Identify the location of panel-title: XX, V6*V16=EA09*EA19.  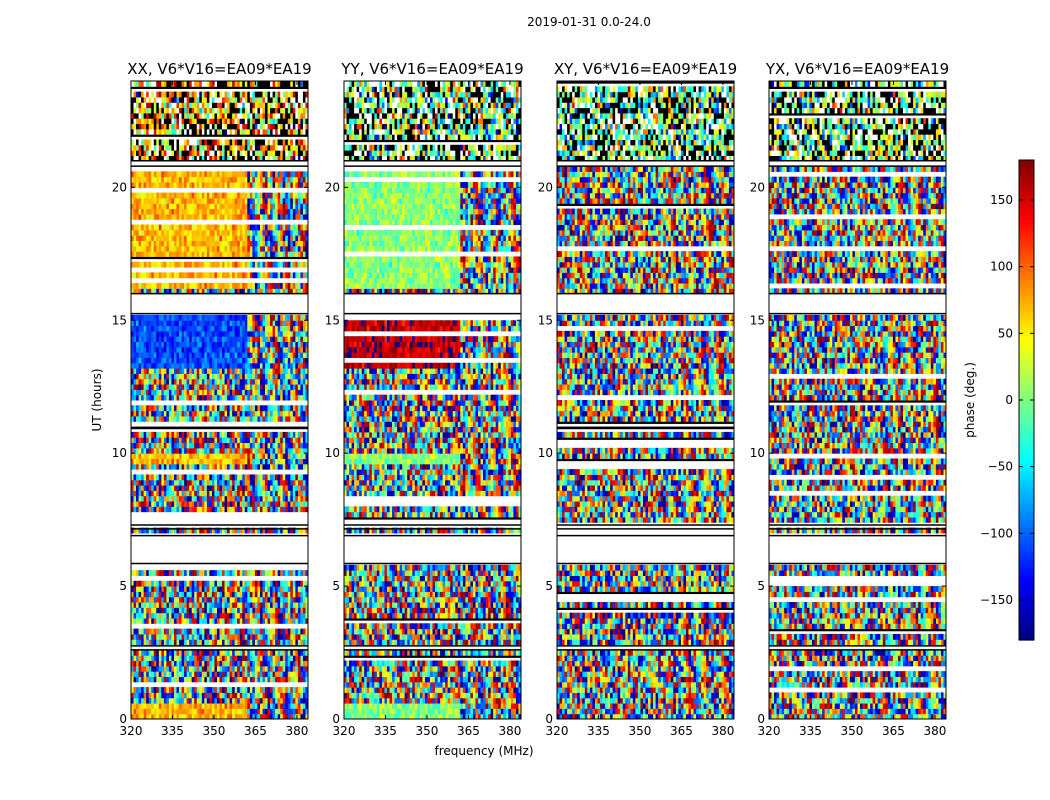
(219, 69).